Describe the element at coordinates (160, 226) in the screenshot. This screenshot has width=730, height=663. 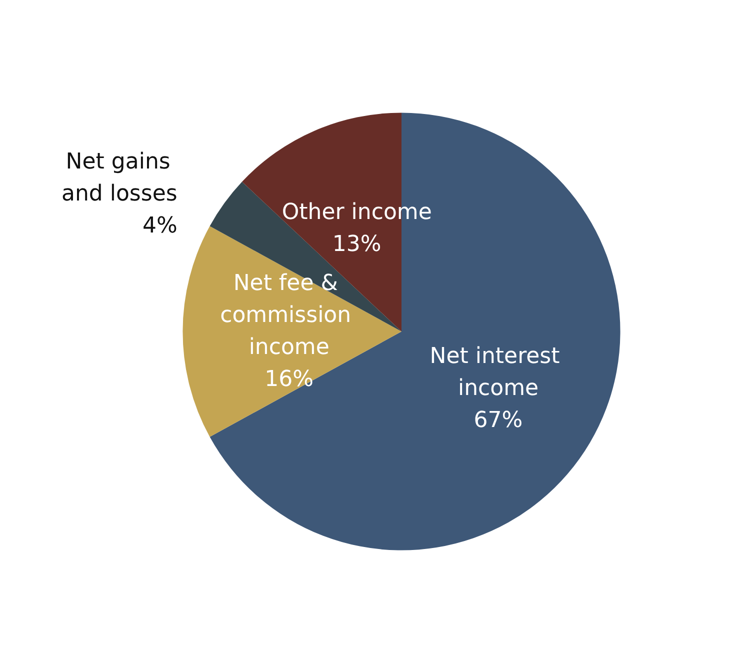
I see `data-label: 4%` at that location.